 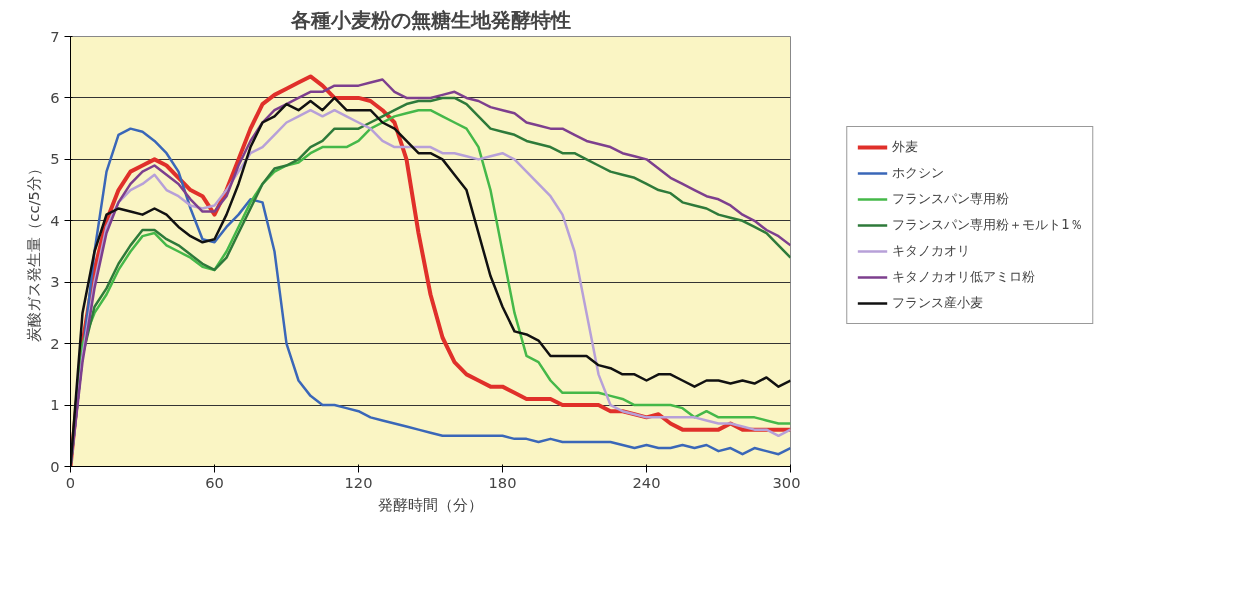 I want to click on x-tick-label: 180, so click(x=502, y=482).